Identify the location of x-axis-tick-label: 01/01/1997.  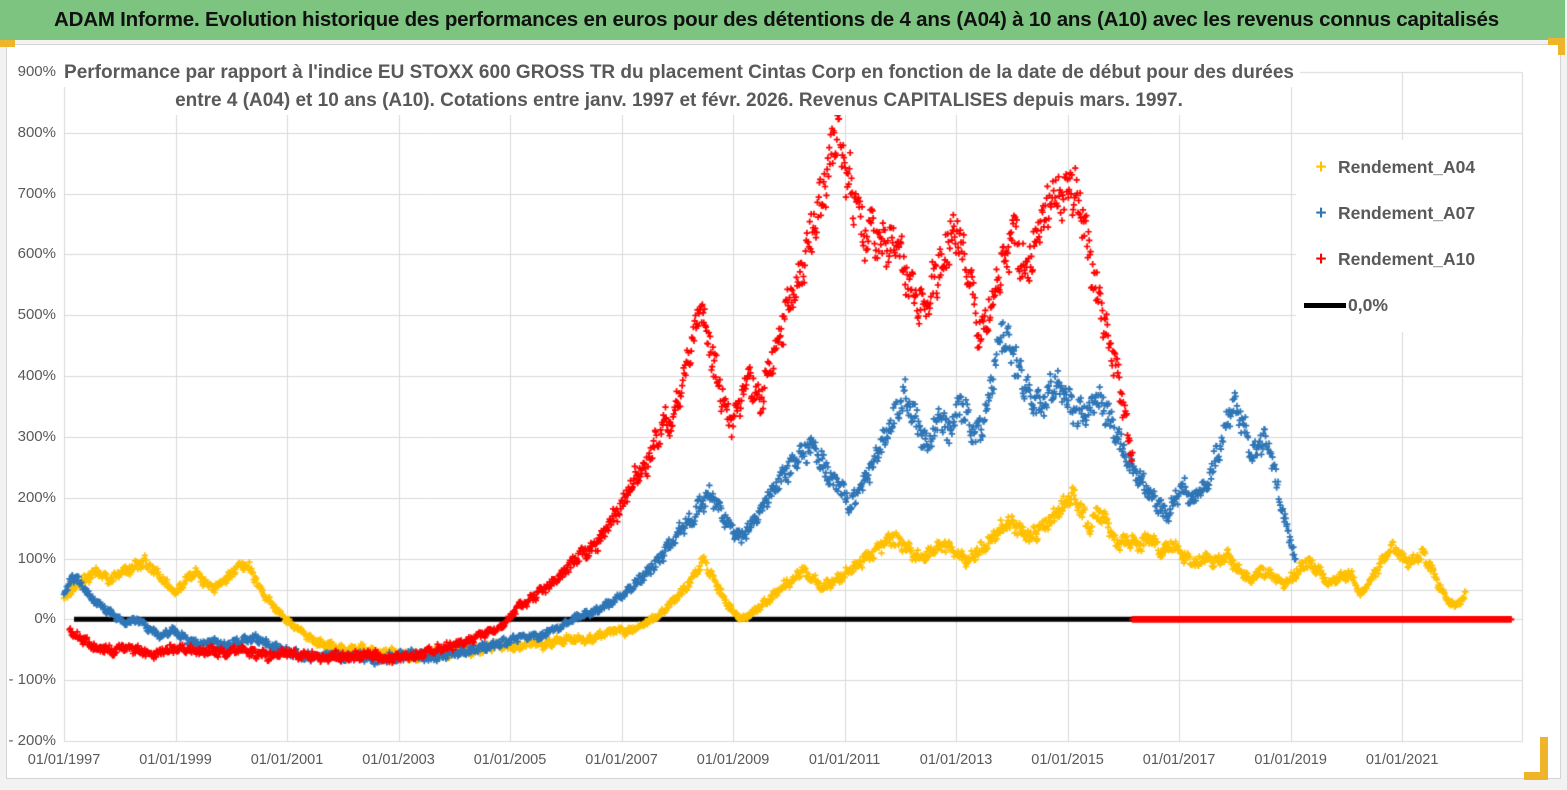
(64, 760).